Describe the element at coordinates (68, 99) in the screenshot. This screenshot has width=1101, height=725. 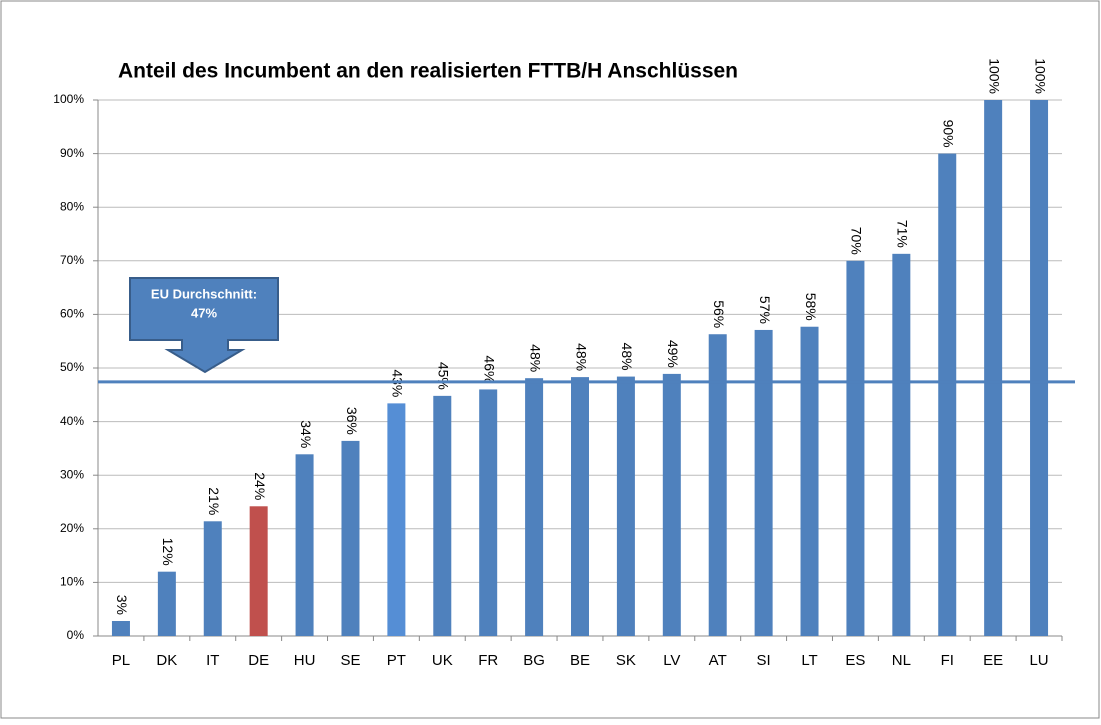
I see `y-tick-label: 100%` at that location.